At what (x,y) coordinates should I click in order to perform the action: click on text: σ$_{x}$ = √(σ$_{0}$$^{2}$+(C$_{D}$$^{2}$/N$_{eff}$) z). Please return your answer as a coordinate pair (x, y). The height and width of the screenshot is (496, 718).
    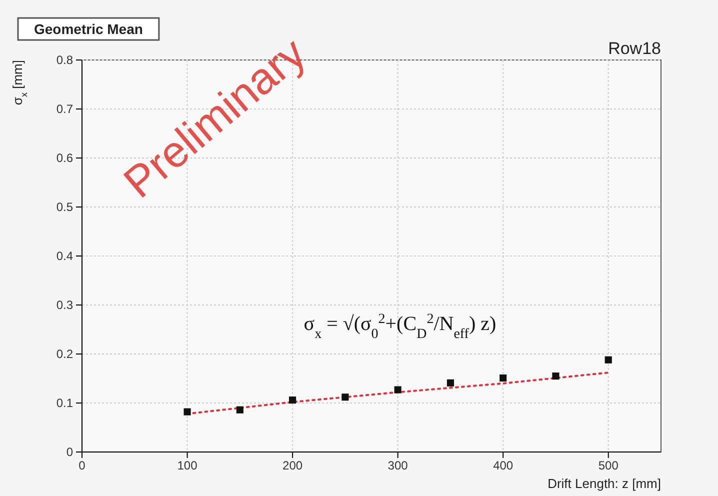
    Looking at the image, I should click on (400, 327).